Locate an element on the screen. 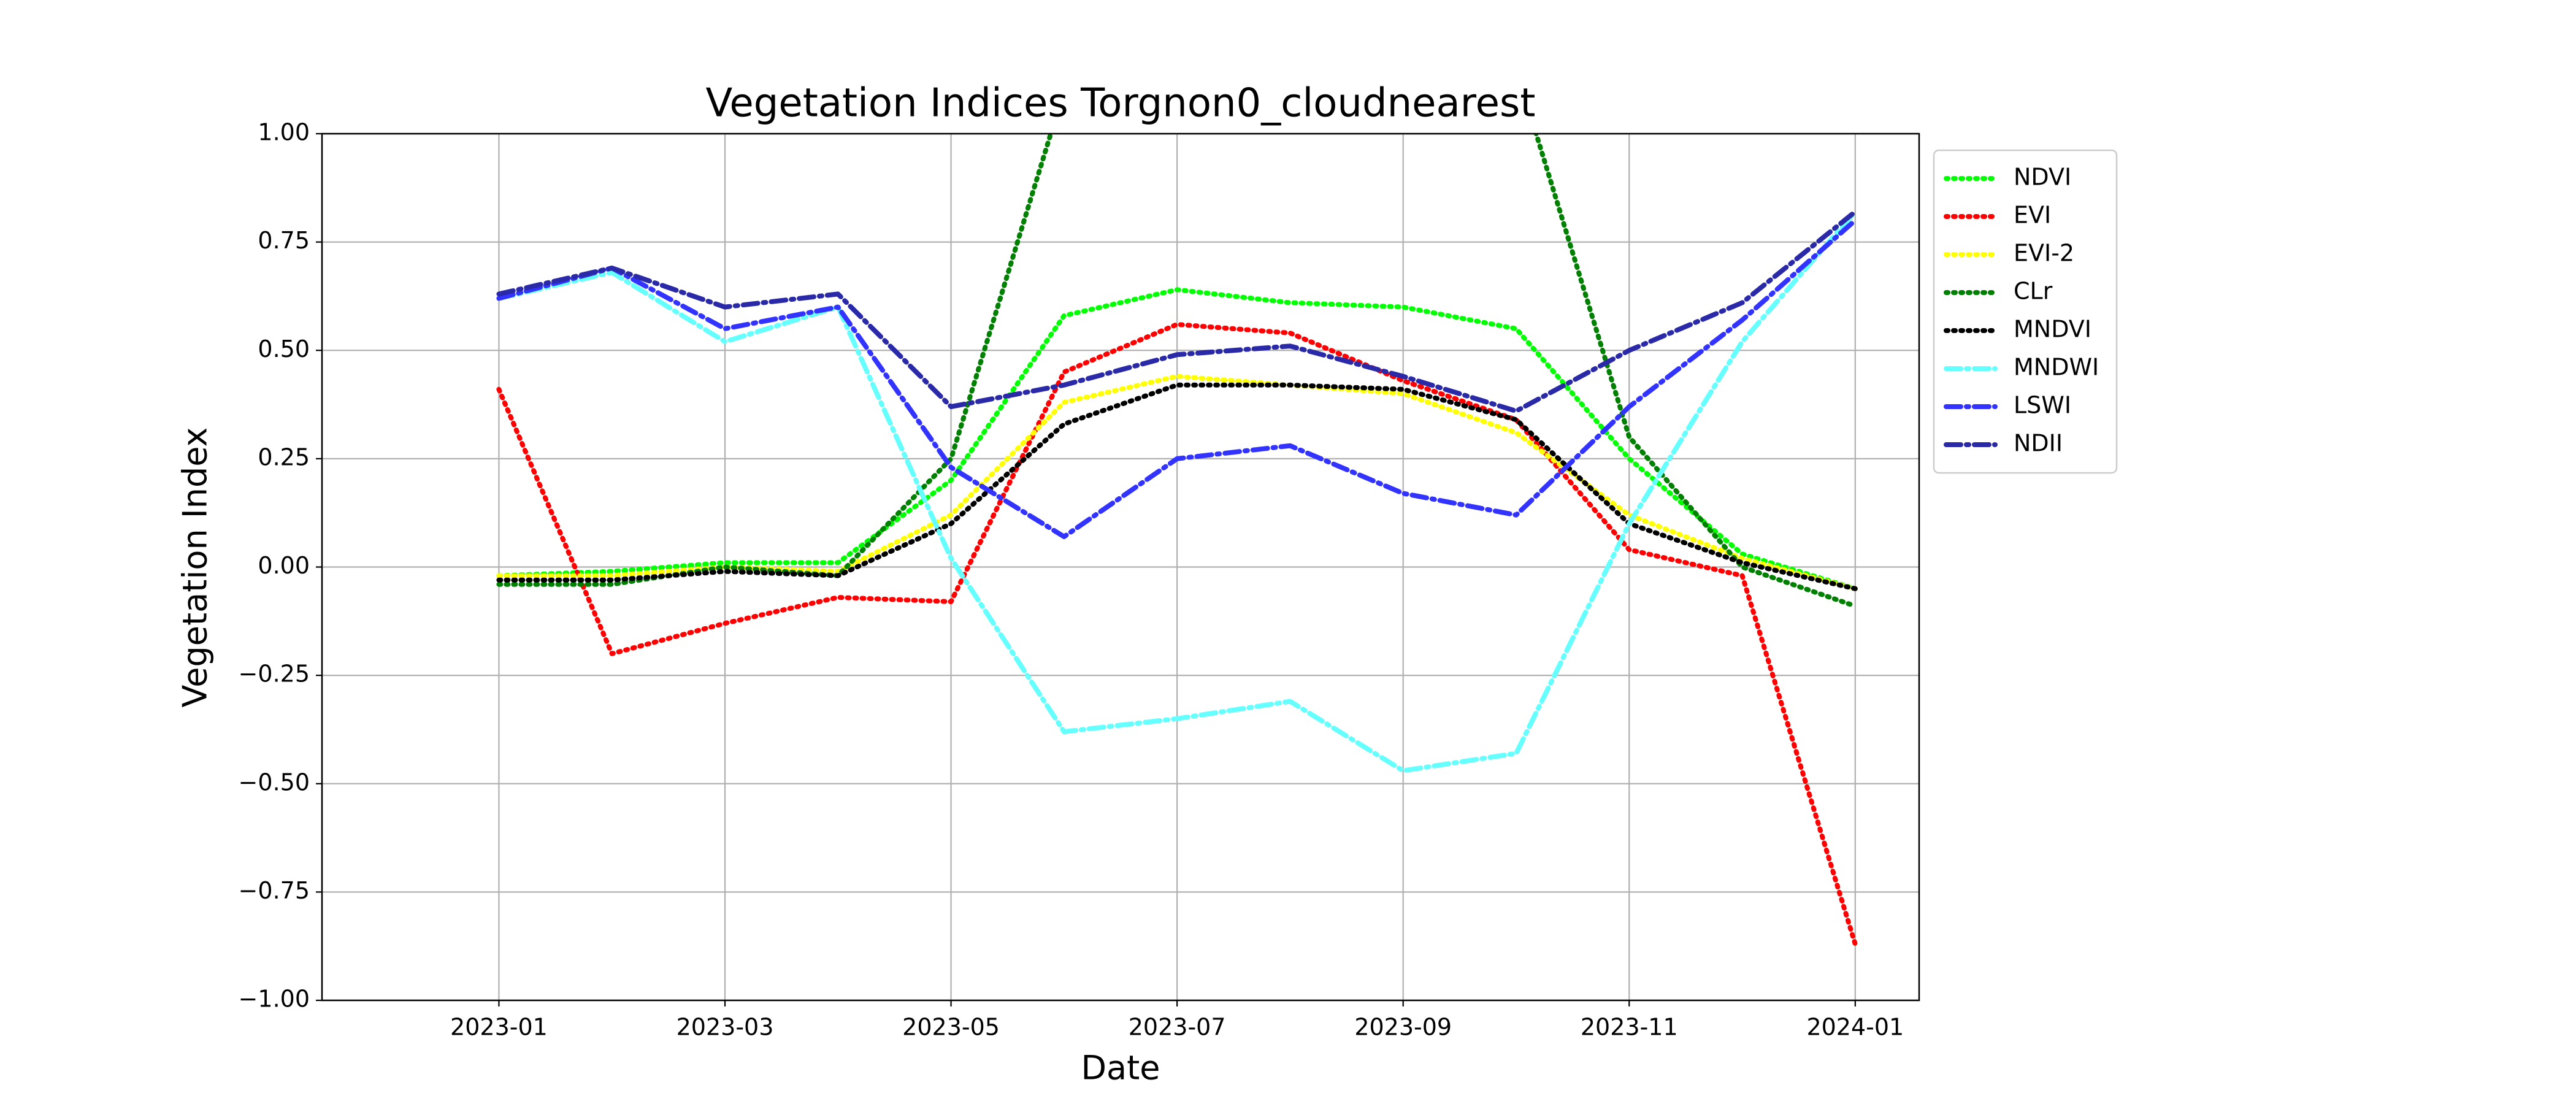  x-tick-label: 2023-03 is located at coordinates (725, 1027).